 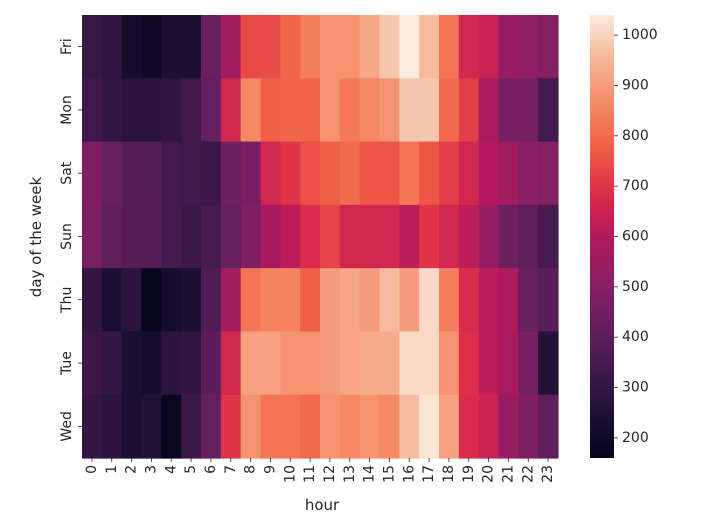 What do you see at coordinates (640, 35) in the screenshot?
I see `colorbar-tick-label-1000: 1000` at bounding box center [640, 35].